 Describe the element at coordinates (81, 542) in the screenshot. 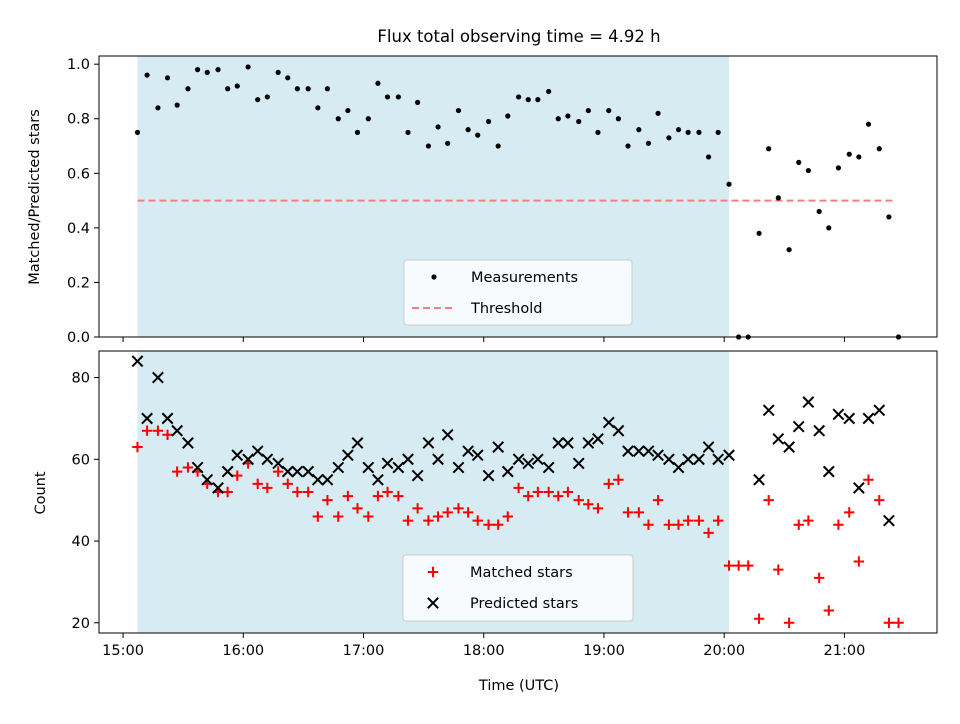

I see `count-y-tick-label: 40` at that location.